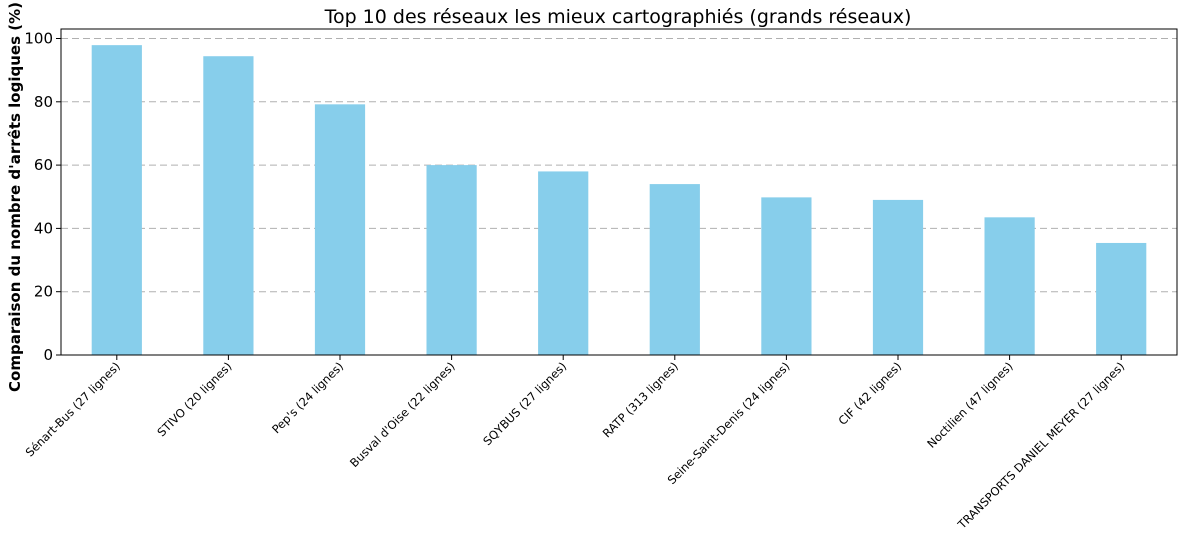 This screenshot has width=1188, height=539. Describe the element at coordinates (640, 399) in the screenshot. I see `x-tick-label: RATP (313 lignes)` at that location.